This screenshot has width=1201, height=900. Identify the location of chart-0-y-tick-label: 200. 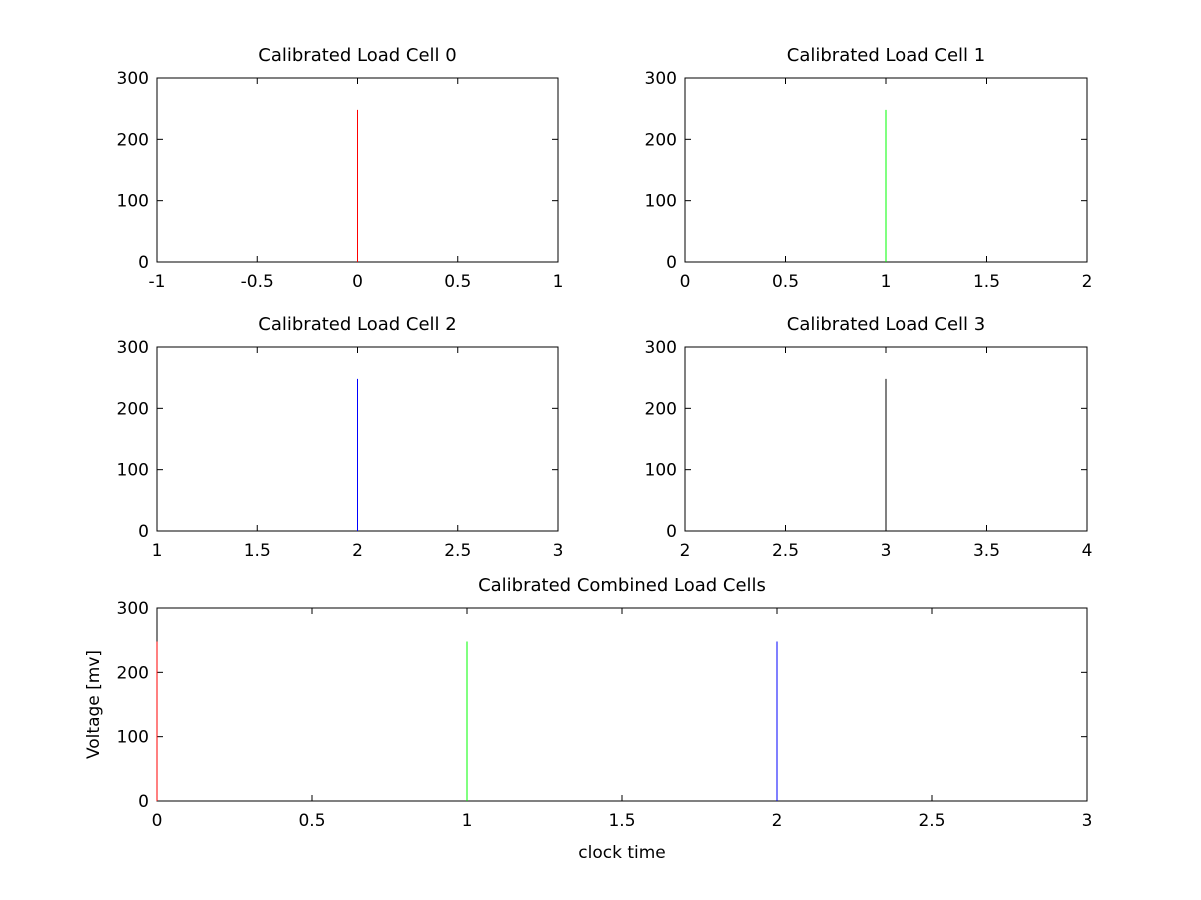
(133, 140).